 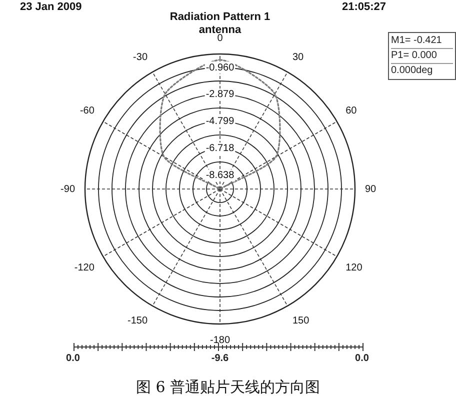 What do you see at coordinates (220, 358) in the screenshot?
I see `text: -9.6` at bounding box center [220, 358].